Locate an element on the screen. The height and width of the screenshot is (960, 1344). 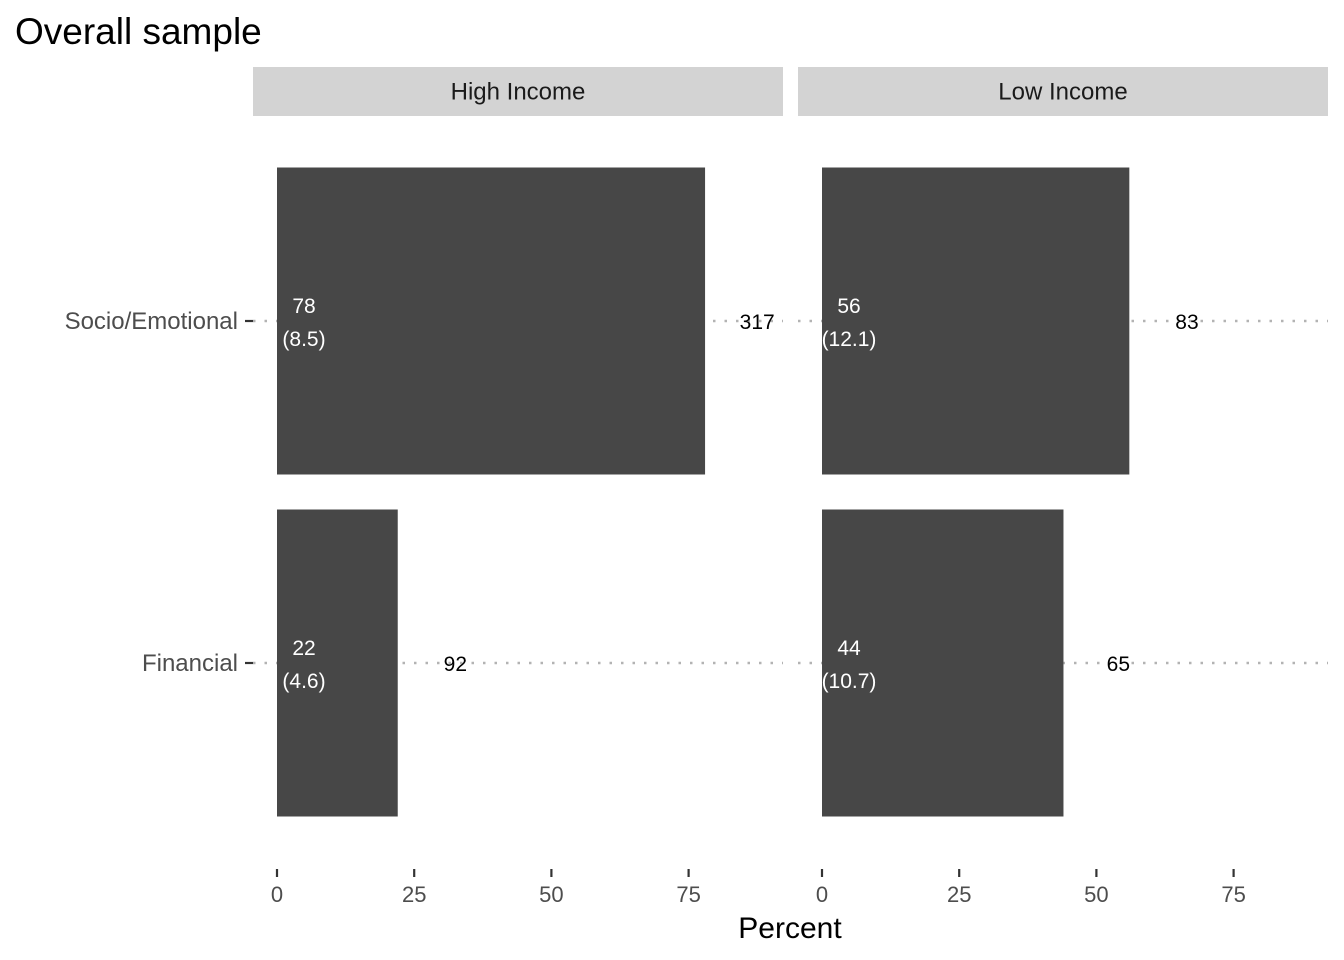
strip-low-income is located at coordinates (1063, 91).